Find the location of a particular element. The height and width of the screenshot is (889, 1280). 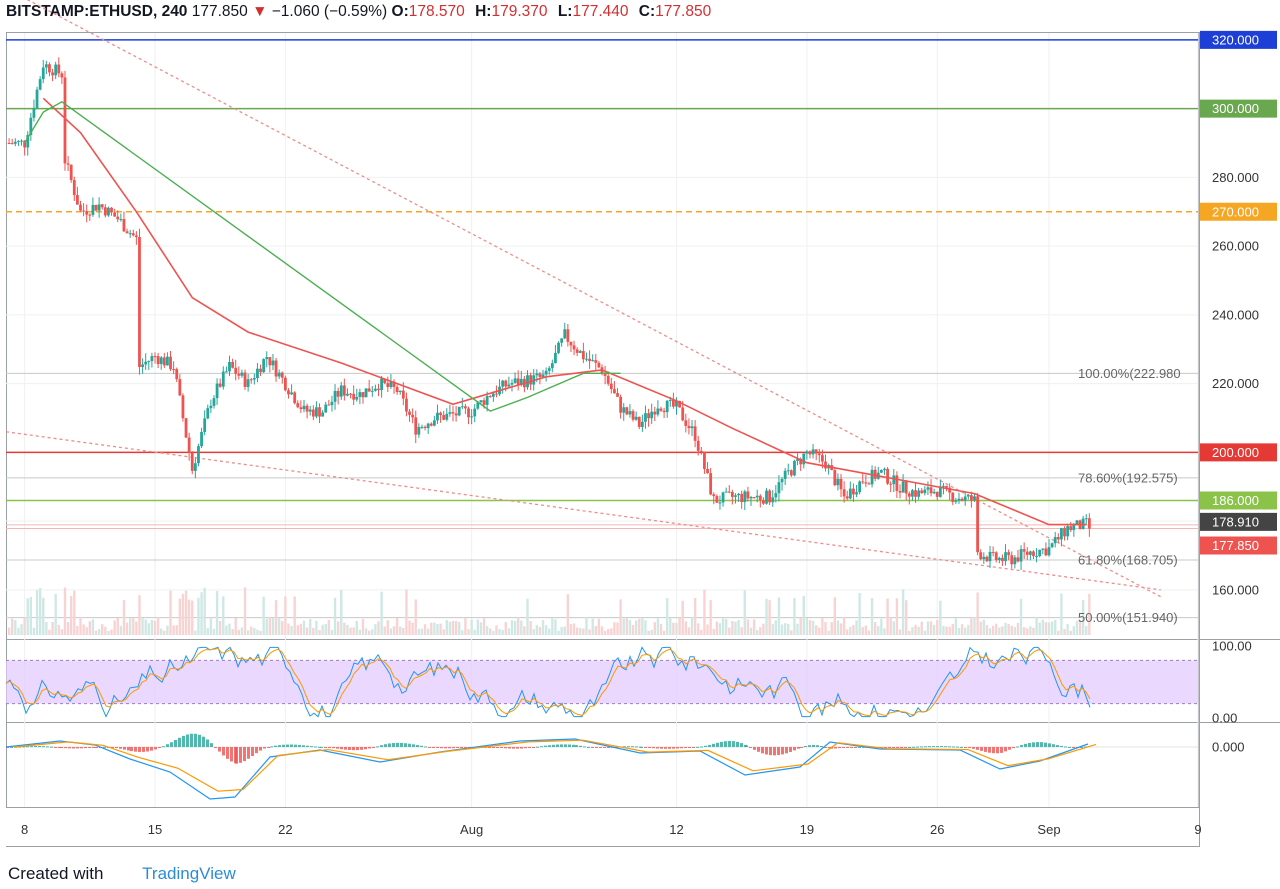

price-tick-label: 260.000 is located at coordinates (1235, 246).